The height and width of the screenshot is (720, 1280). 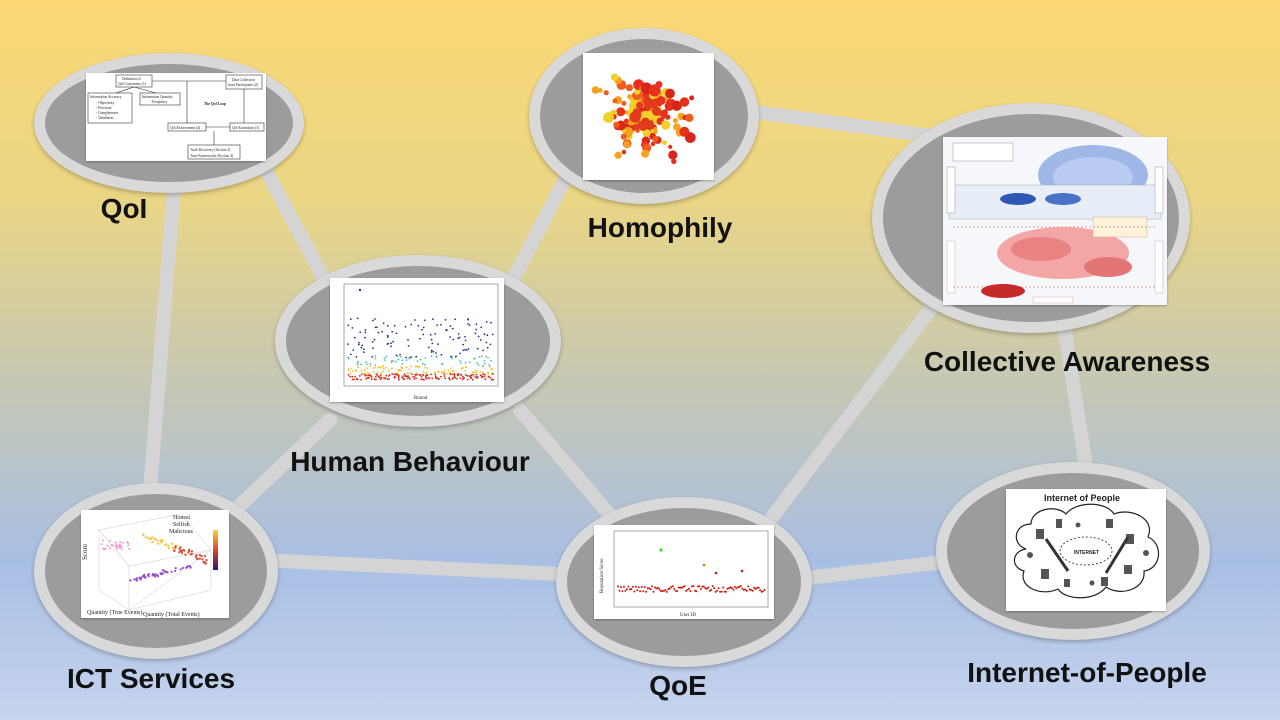 I want to click on label-ict-services: ICT Services, so click(x=151, y=678).